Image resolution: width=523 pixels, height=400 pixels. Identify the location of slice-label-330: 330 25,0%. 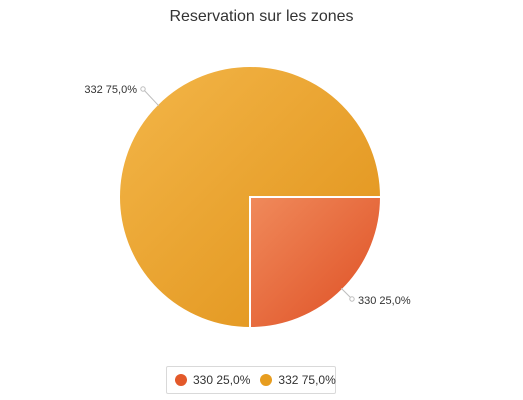
(384, 301).